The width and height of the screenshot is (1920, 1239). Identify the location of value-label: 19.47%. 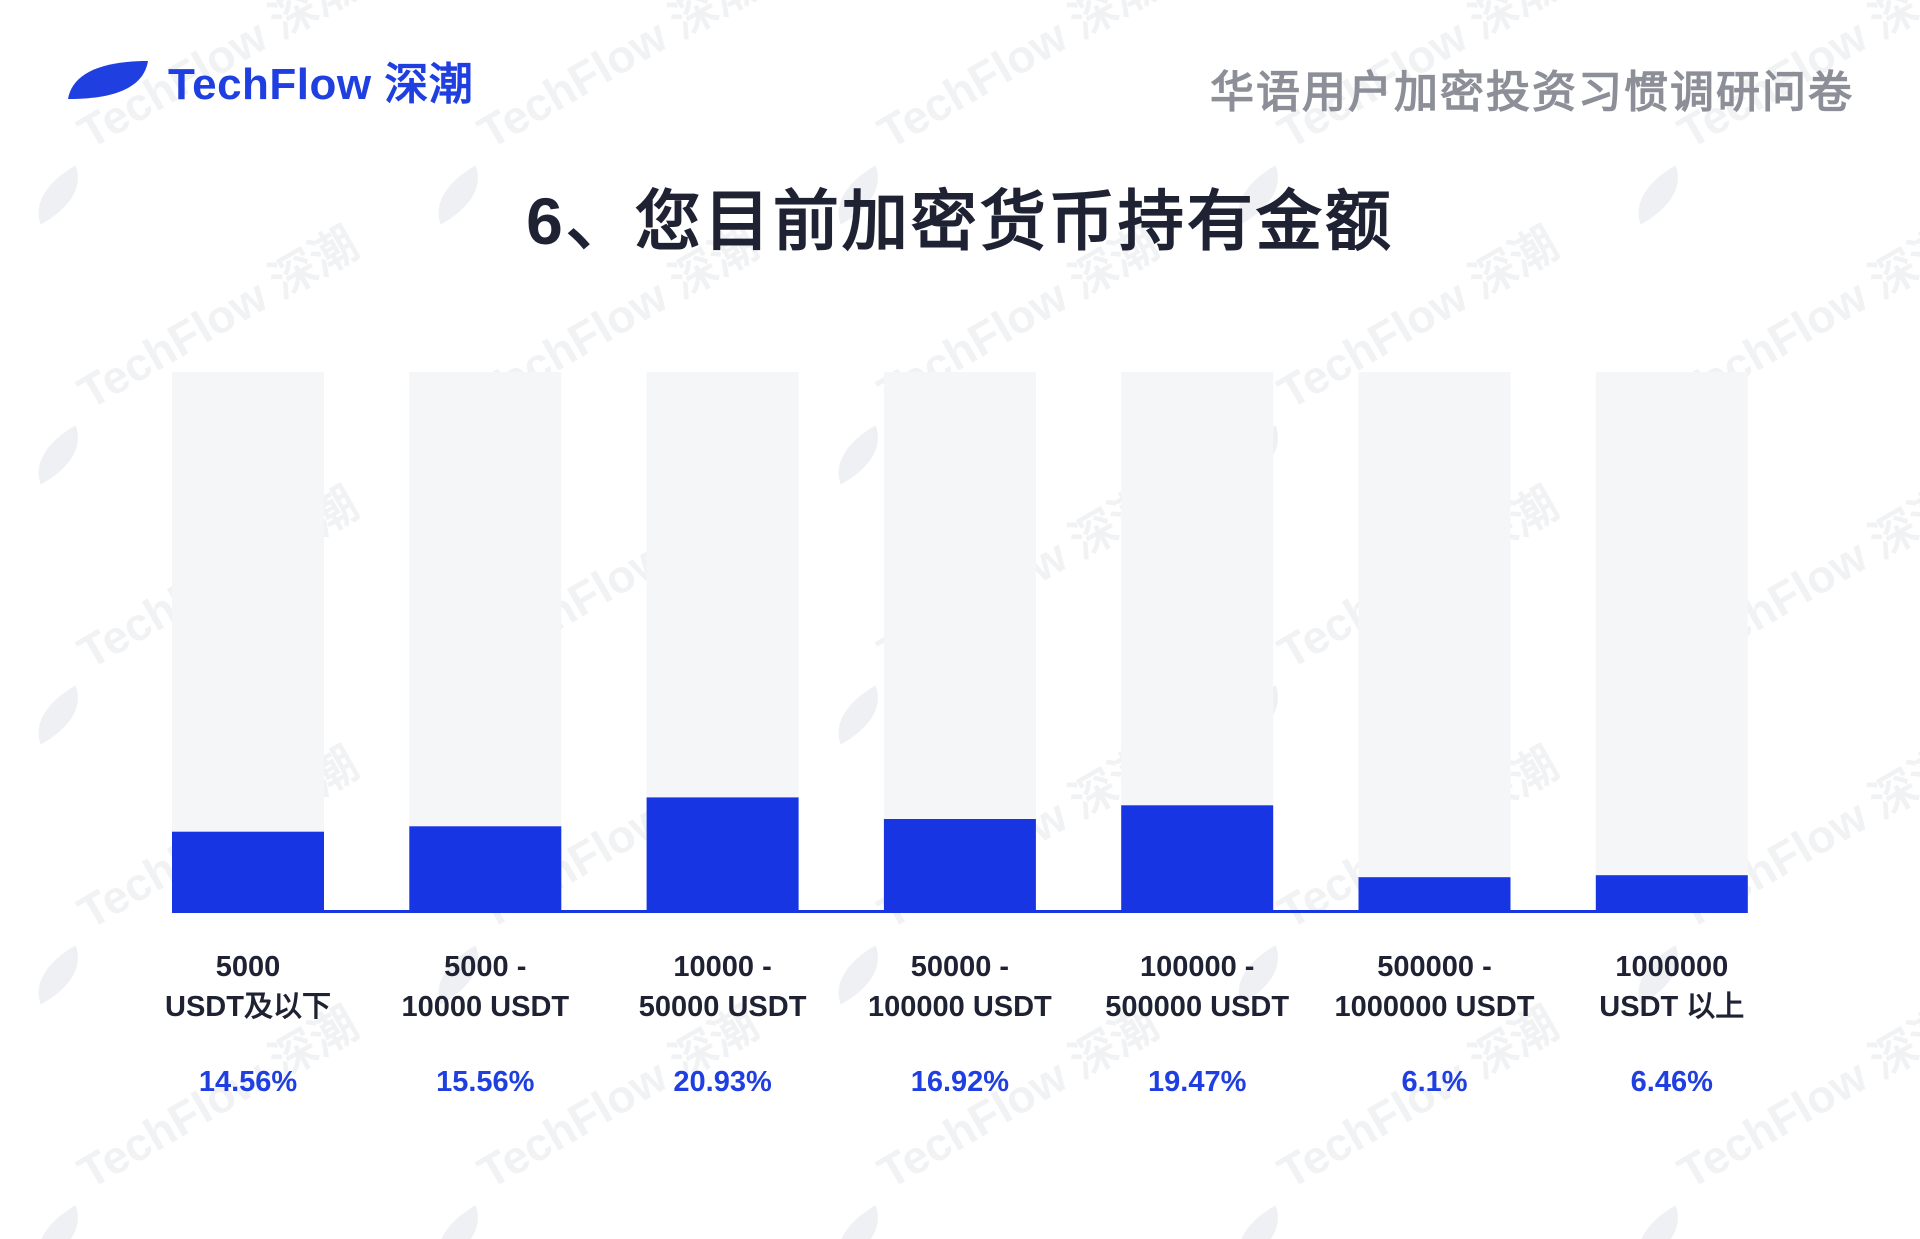
(1197, 1082).